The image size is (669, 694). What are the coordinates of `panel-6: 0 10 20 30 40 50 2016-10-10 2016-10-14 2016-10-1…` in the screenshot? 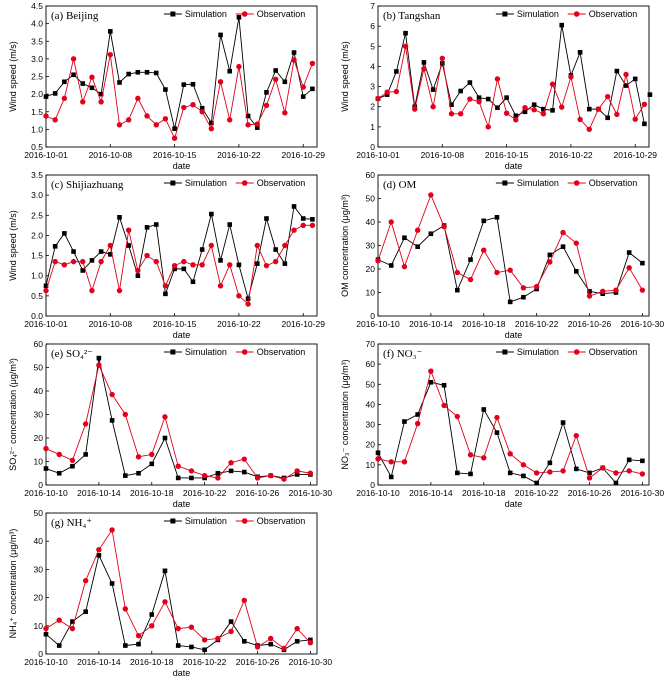 It's located at (170, 593).